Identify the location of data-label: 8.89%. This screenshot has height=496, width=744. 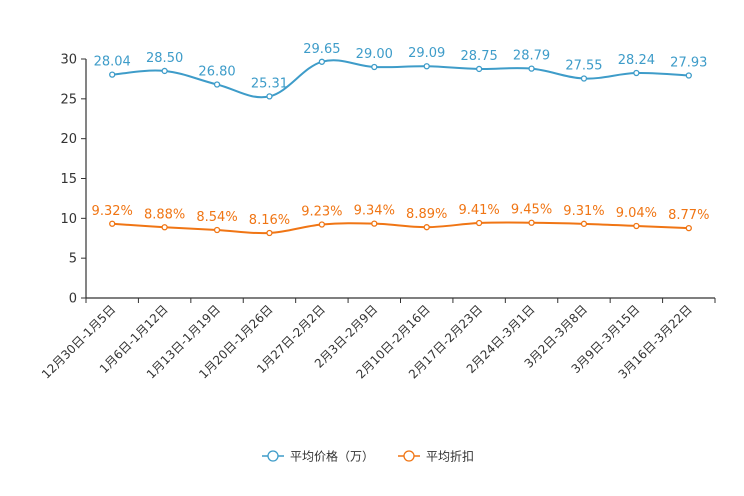
(426, 214).